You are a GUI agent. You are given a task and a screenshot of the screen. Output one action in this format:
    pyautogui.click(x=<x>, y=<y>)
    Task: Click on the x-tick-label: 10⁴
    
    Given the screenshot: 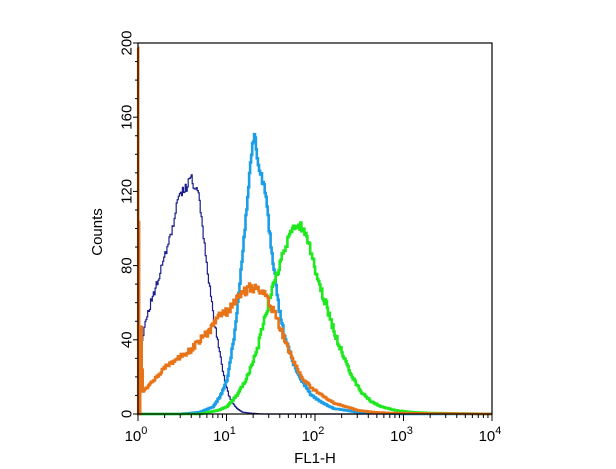 What is the action you would take?
    pyautogui.click(x=490, y=435)
    